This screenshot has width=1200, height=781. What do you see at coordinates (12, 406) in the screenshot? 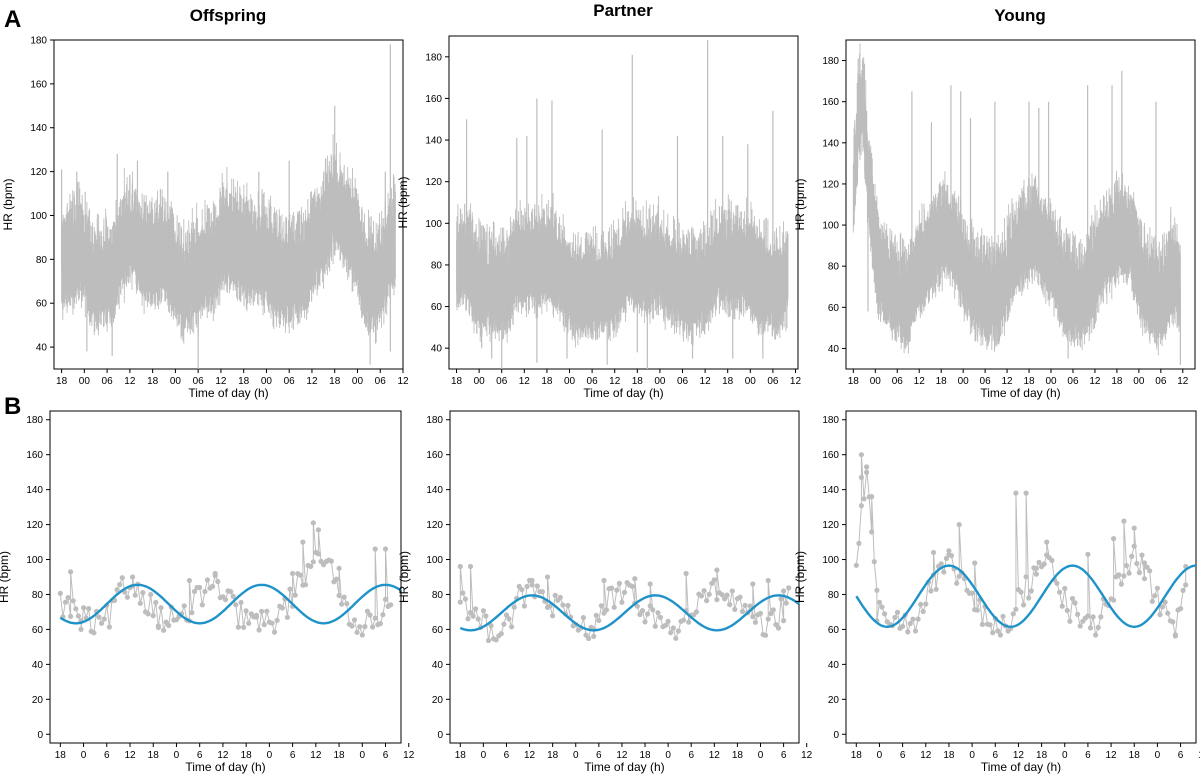
I see `panel-label-b: B` at bounding box center [12, 406].